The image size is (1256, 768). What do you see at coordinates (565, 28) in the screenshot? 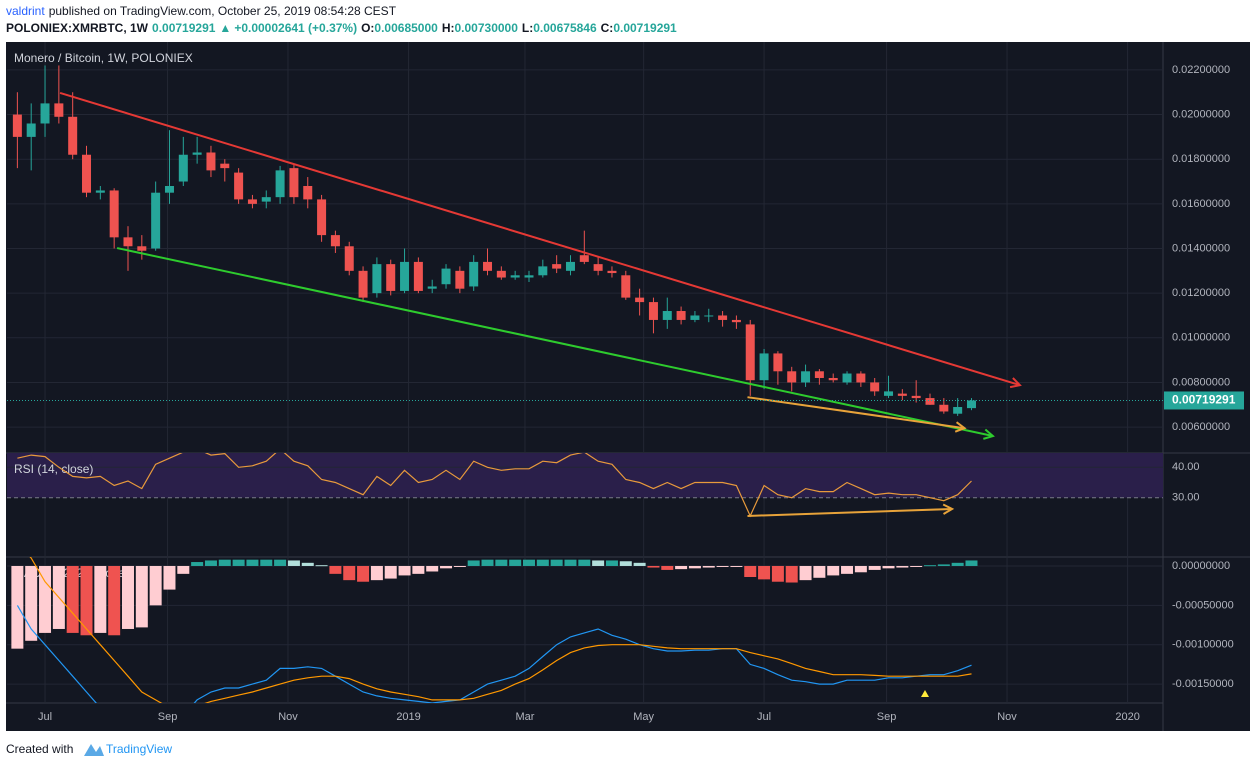
I see `ohlc-value: 0.00675846` at bounding box center [565, 28].